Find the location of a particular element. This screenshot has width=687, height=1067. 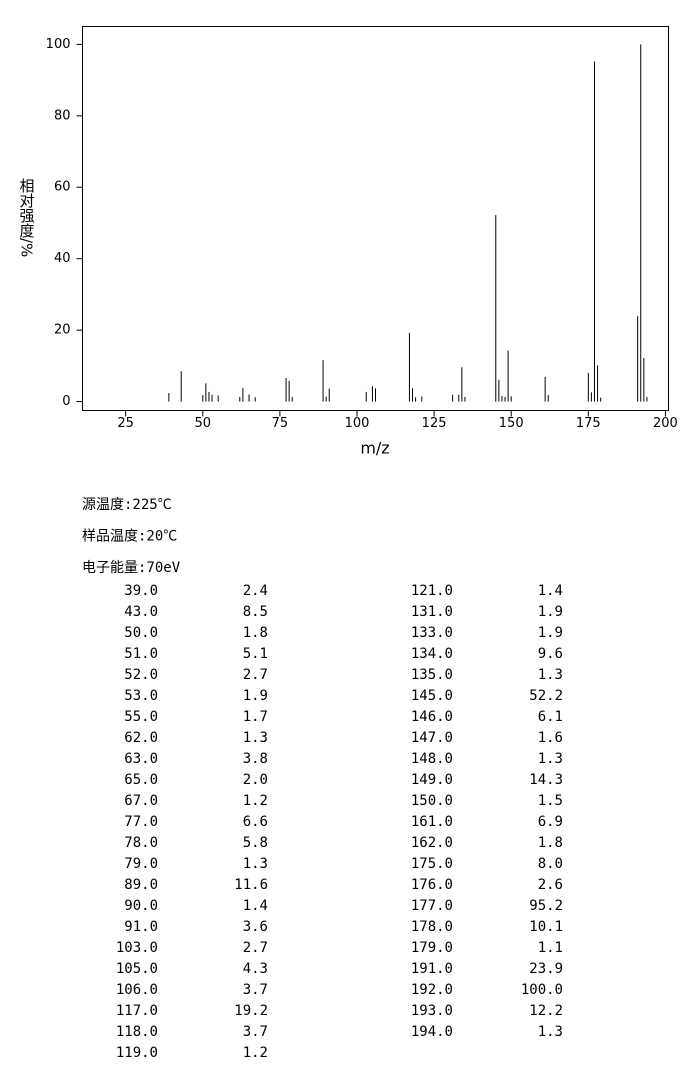

mz-cell: 135.0 is located at coordinates (432, 675).